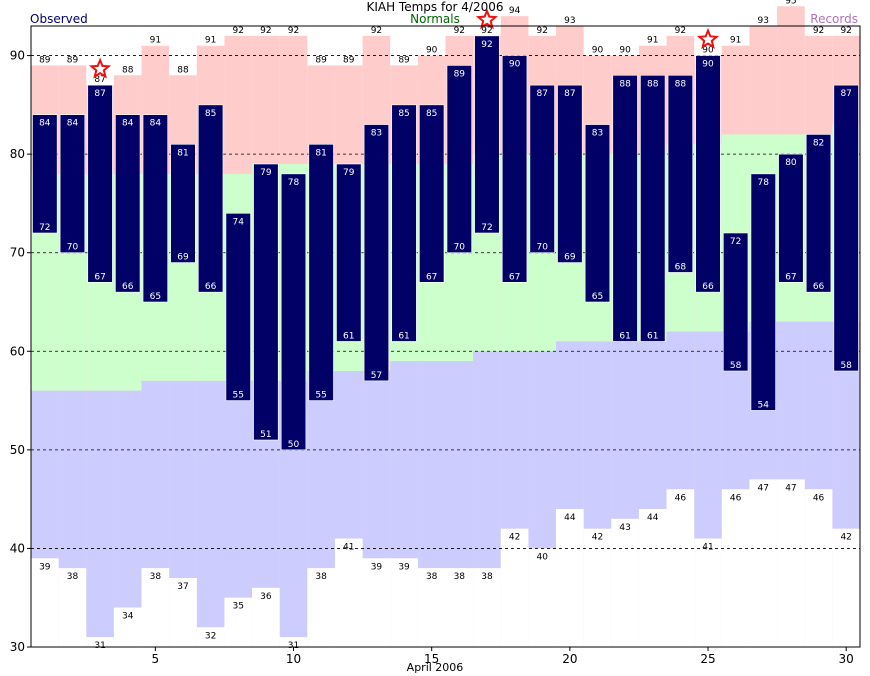 This screenshot has width=870, height=676. I want to click on record-low-label: 41, so click(348, 548).